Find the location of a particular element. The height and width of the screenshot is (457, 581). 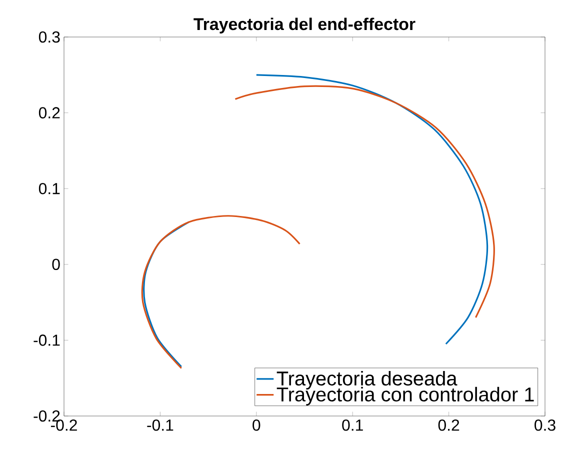

x-tick-label: 0.2 is located at coordinates (449, 425).